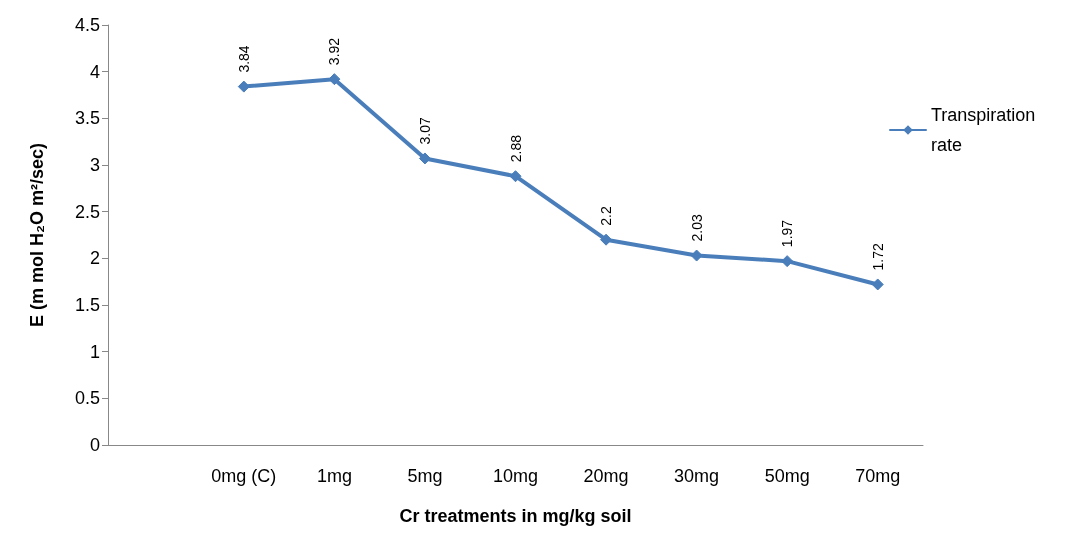  What do you see at coordinates (515, 476) in the screenshot?
I see `x-tick-label: 10mg` at bounding box center [515, 476].